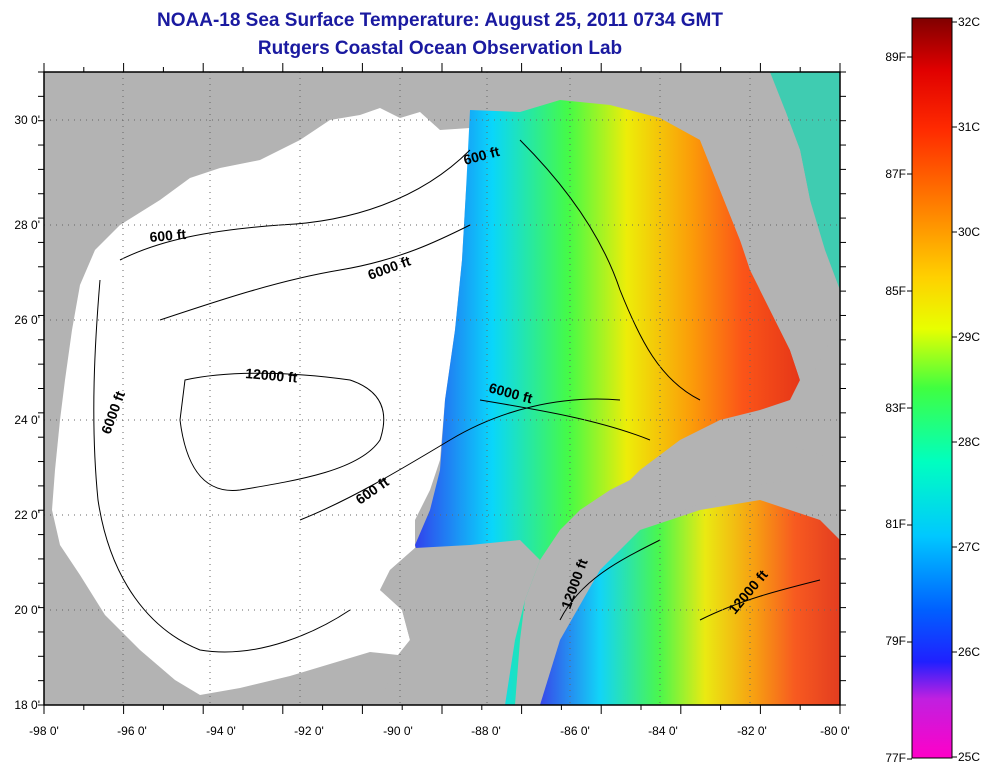 The image size is (992, 770). What do you see at coordinates (663, 731) in the screenshot?
I see `lon-label: -84 0'` at bounding box center [663, 731].